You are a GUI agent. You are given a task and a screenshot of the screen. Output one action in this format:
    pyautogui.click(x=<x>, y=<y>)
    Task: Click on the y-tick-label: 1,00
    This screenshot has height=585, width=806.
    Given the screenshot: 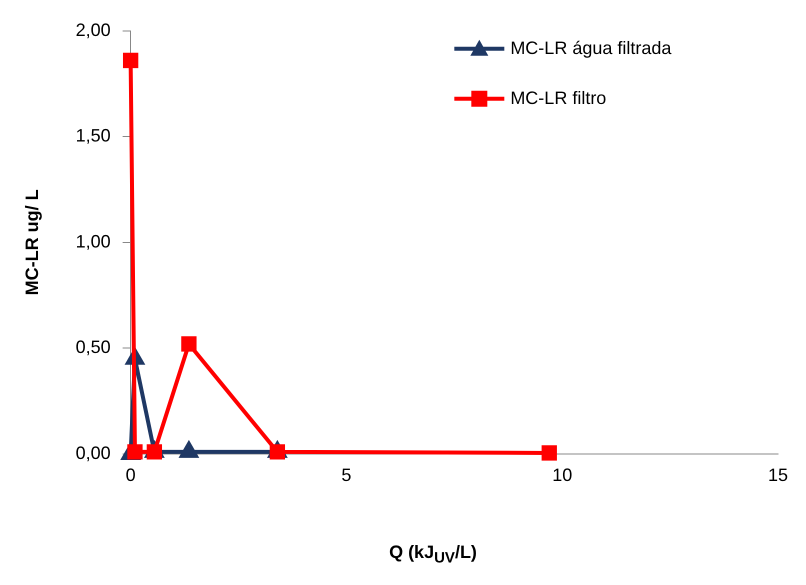 What is the action you would take?
    pyautogui.click(x=93, y=241)
    